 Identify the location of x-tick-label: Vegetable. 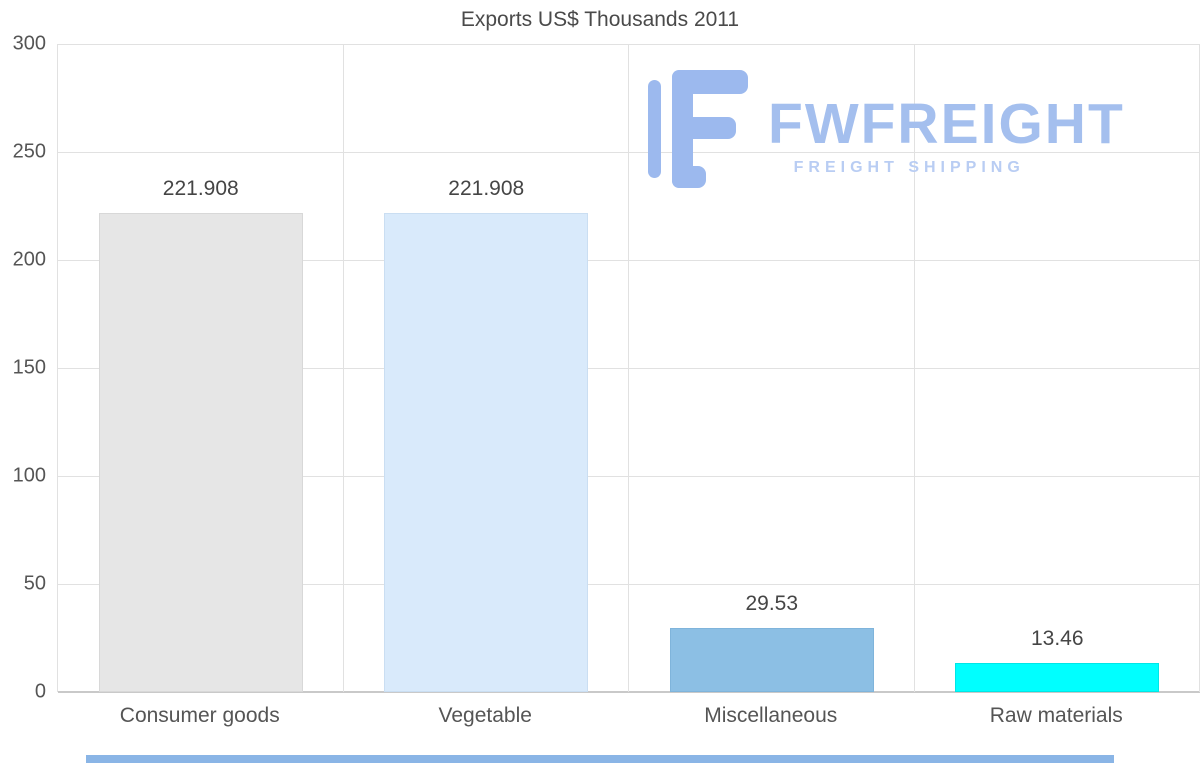
(485, 715).